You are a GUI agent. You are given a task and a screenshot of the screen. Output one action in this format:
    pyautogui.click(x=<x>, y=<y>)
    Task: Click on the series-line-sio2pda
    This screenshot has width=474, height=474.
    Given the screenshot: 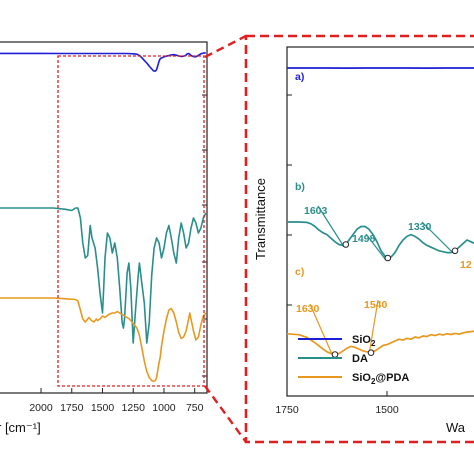 What is the action you would take?
    pyautogui.click(x=103, y=340)
    